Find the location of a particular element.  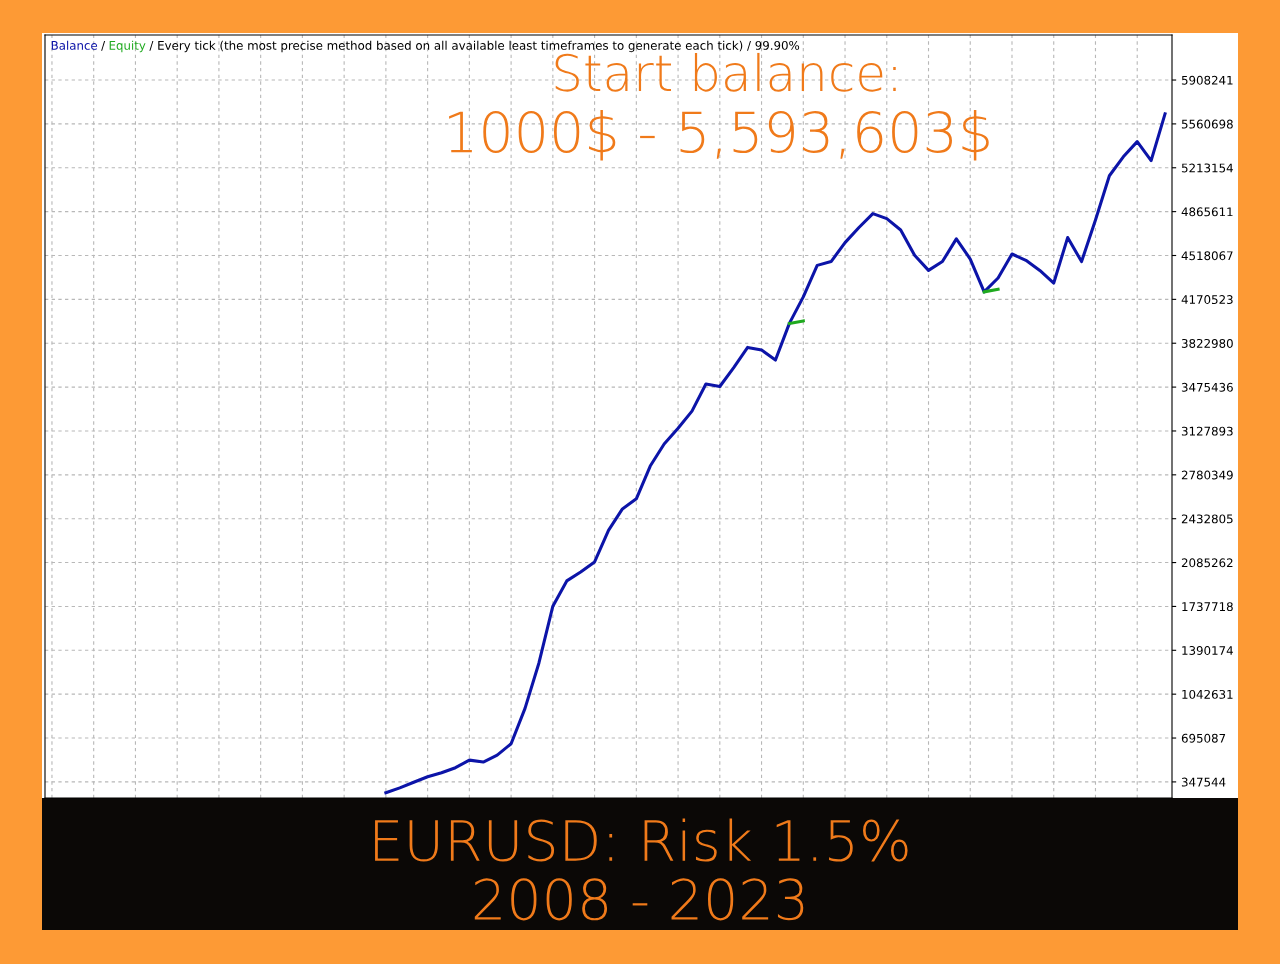

y-tick-label: 5908241 is located at coordinates (1207, 80).